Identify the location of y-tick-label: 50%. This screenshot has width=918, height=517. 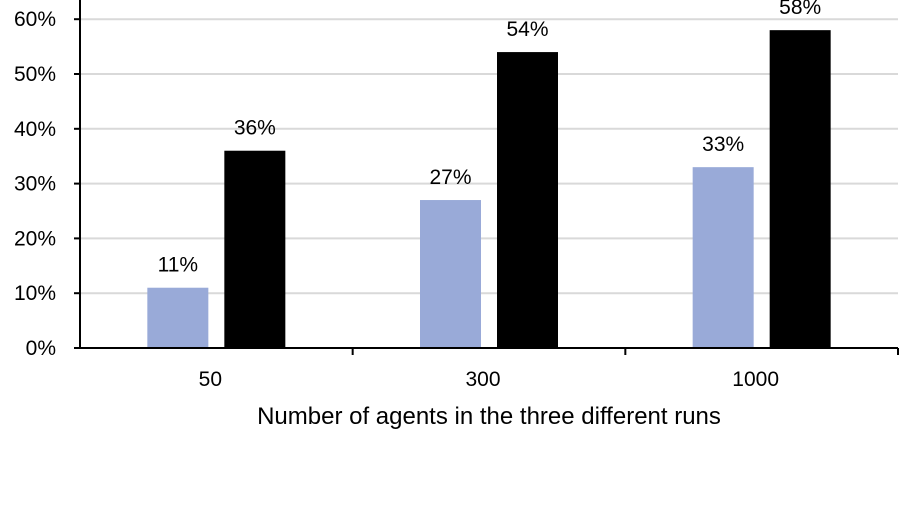
(35, 74).